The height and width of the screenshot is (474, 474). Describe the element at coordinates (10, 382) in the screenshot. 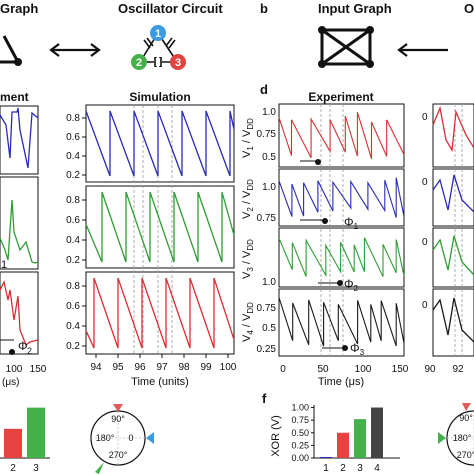

I see `xlabel-left-clip: (μs)` at that location.